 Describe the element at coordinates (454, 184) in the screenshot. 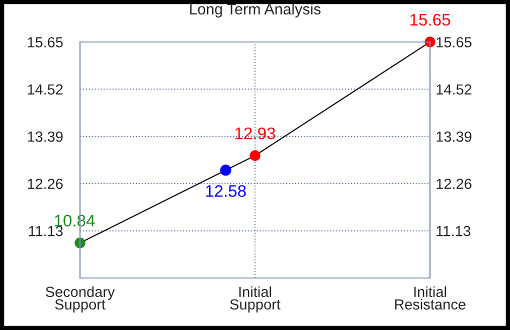

I see `y2-tick-label: 12.26` at that location.